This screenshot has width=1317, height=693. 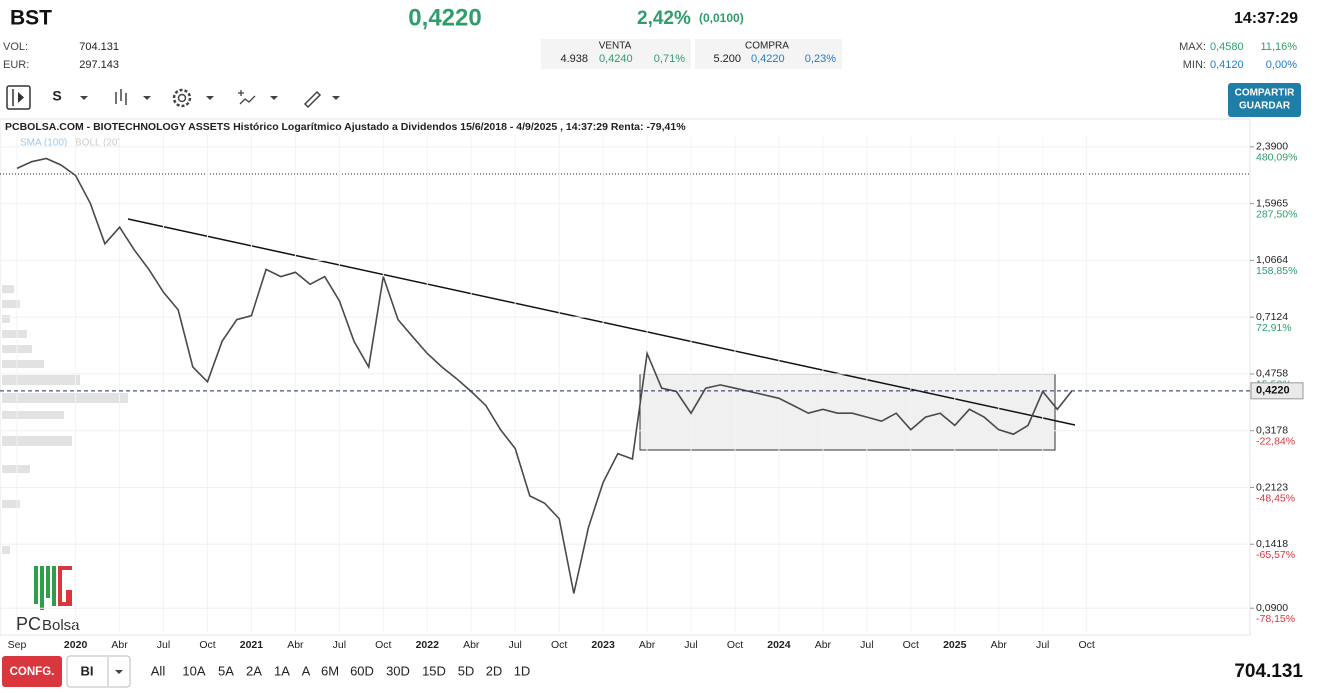 I want to click on x-tick-label: 2023, so click(x=603, y=645).